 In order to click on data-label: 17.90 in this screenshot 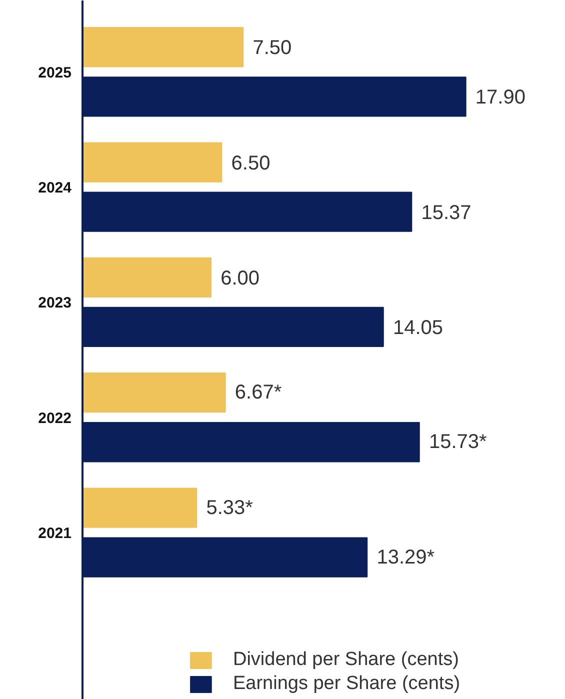, I will do `click(500, 97)`.